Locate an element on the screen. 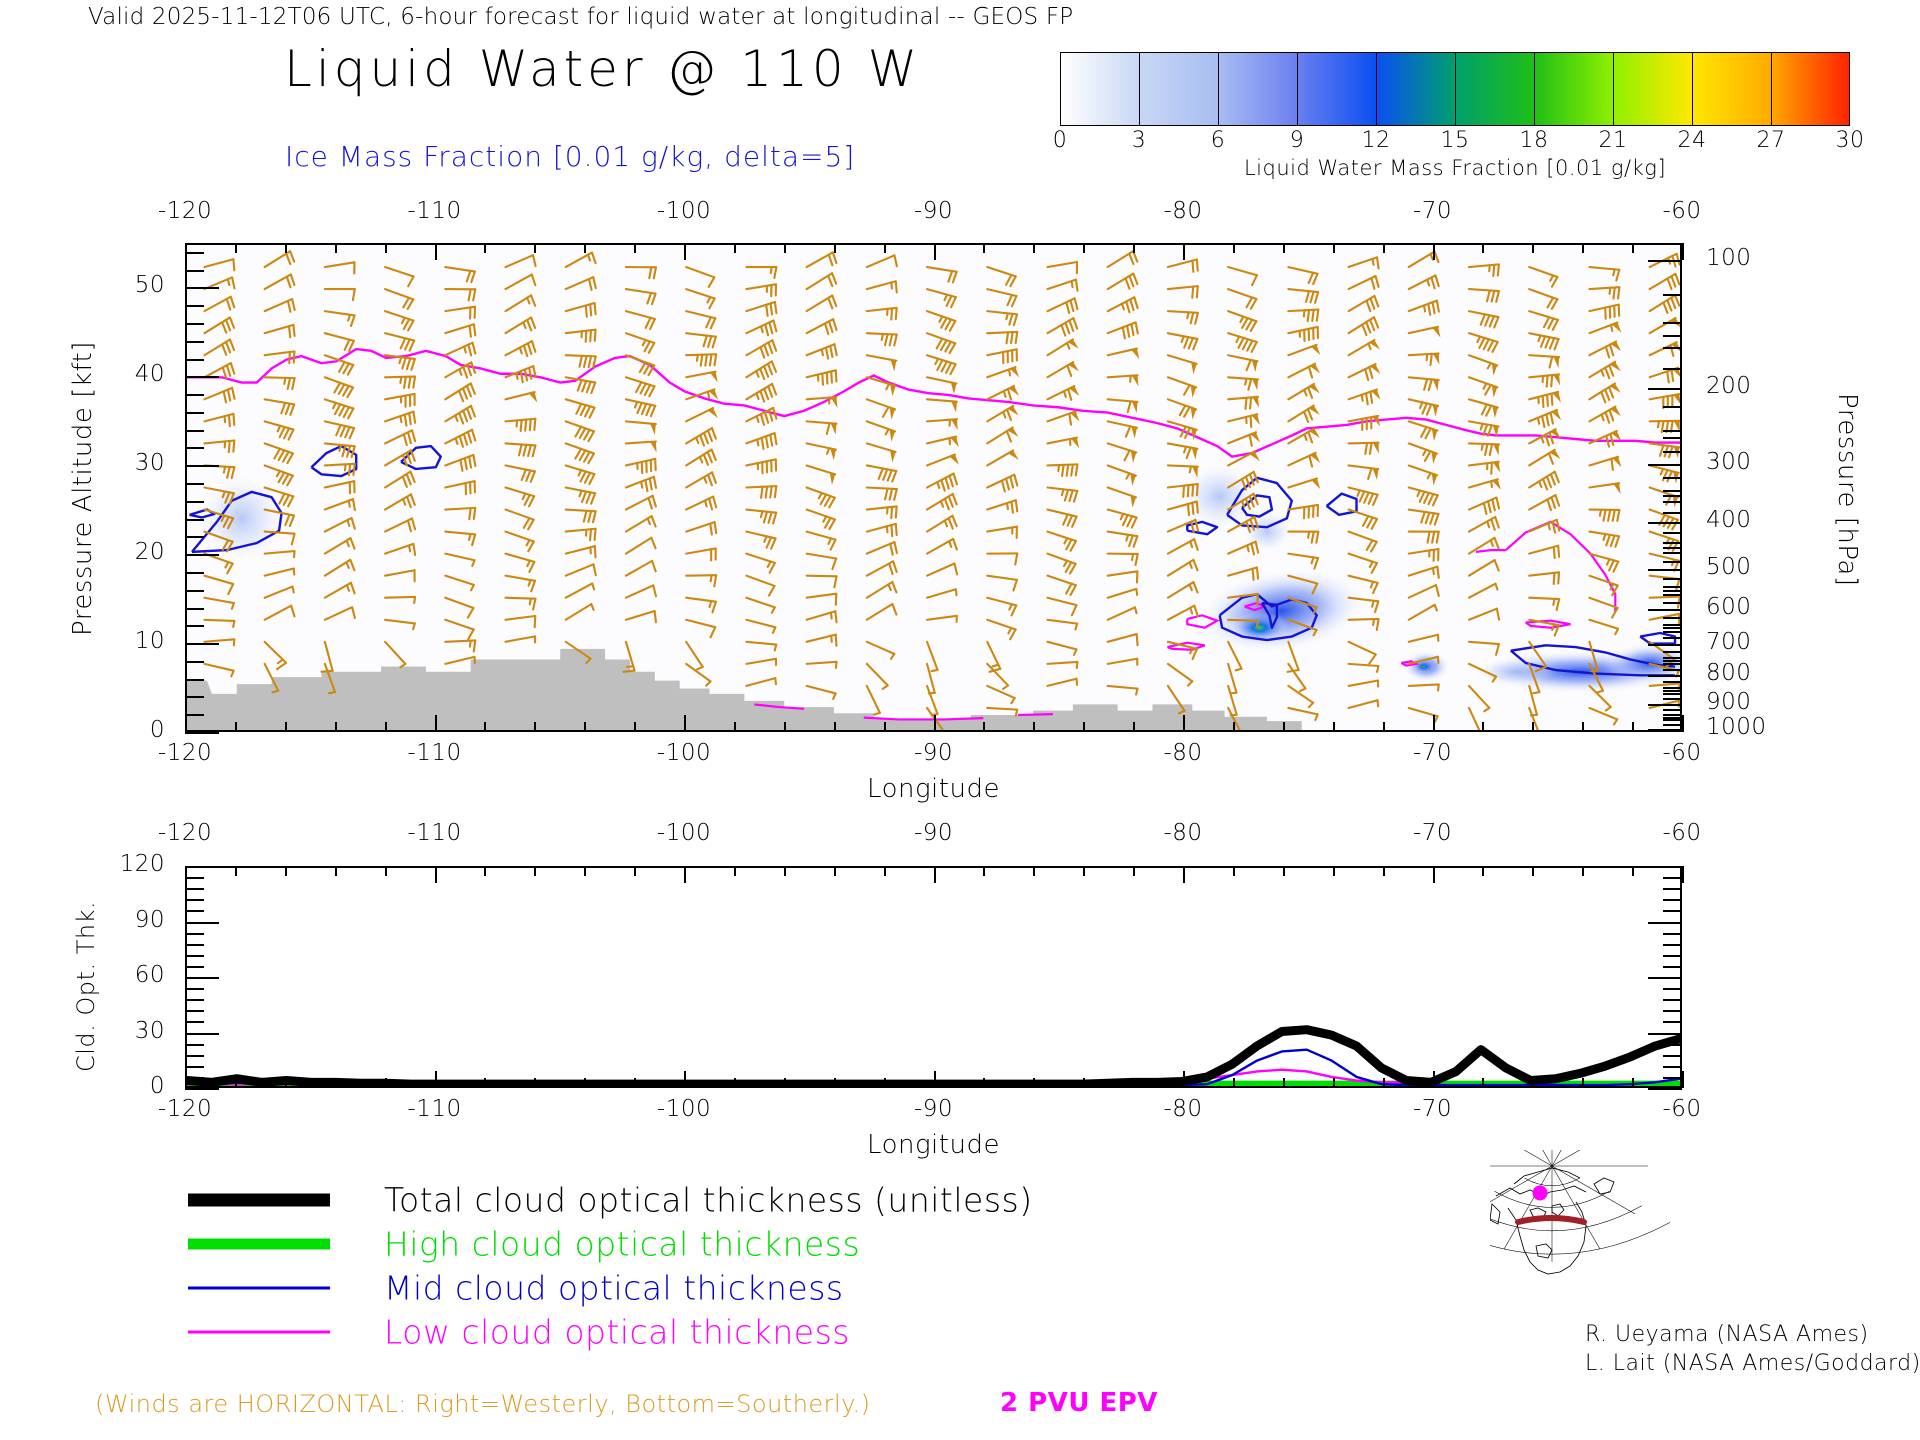 This screenshot has width=1920, height=1440. axis-tick-label: -100 is located at coordinates (684, 833).